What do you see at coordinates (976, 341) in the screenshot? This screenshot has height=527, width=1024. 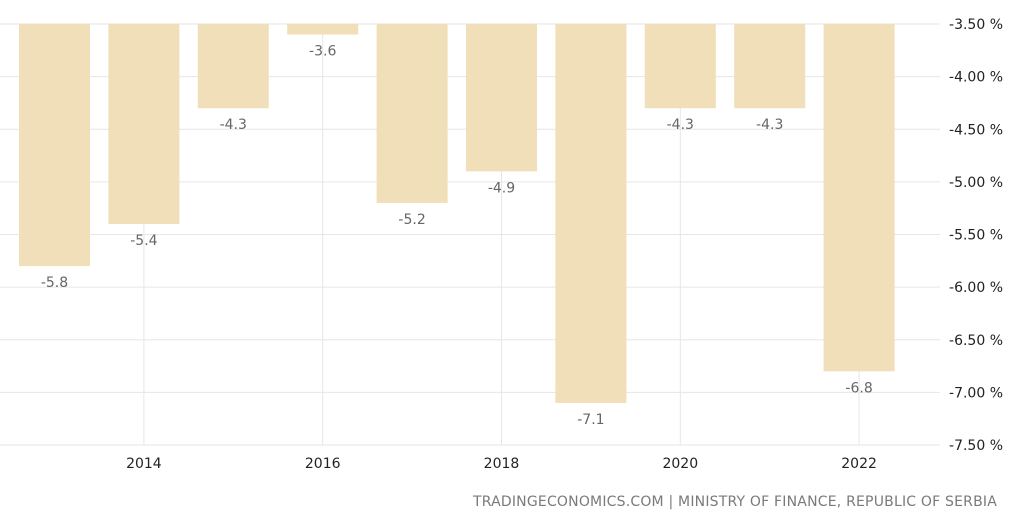 I see `y-tick-label: -6.50 %` at bounding box center [976, 341].